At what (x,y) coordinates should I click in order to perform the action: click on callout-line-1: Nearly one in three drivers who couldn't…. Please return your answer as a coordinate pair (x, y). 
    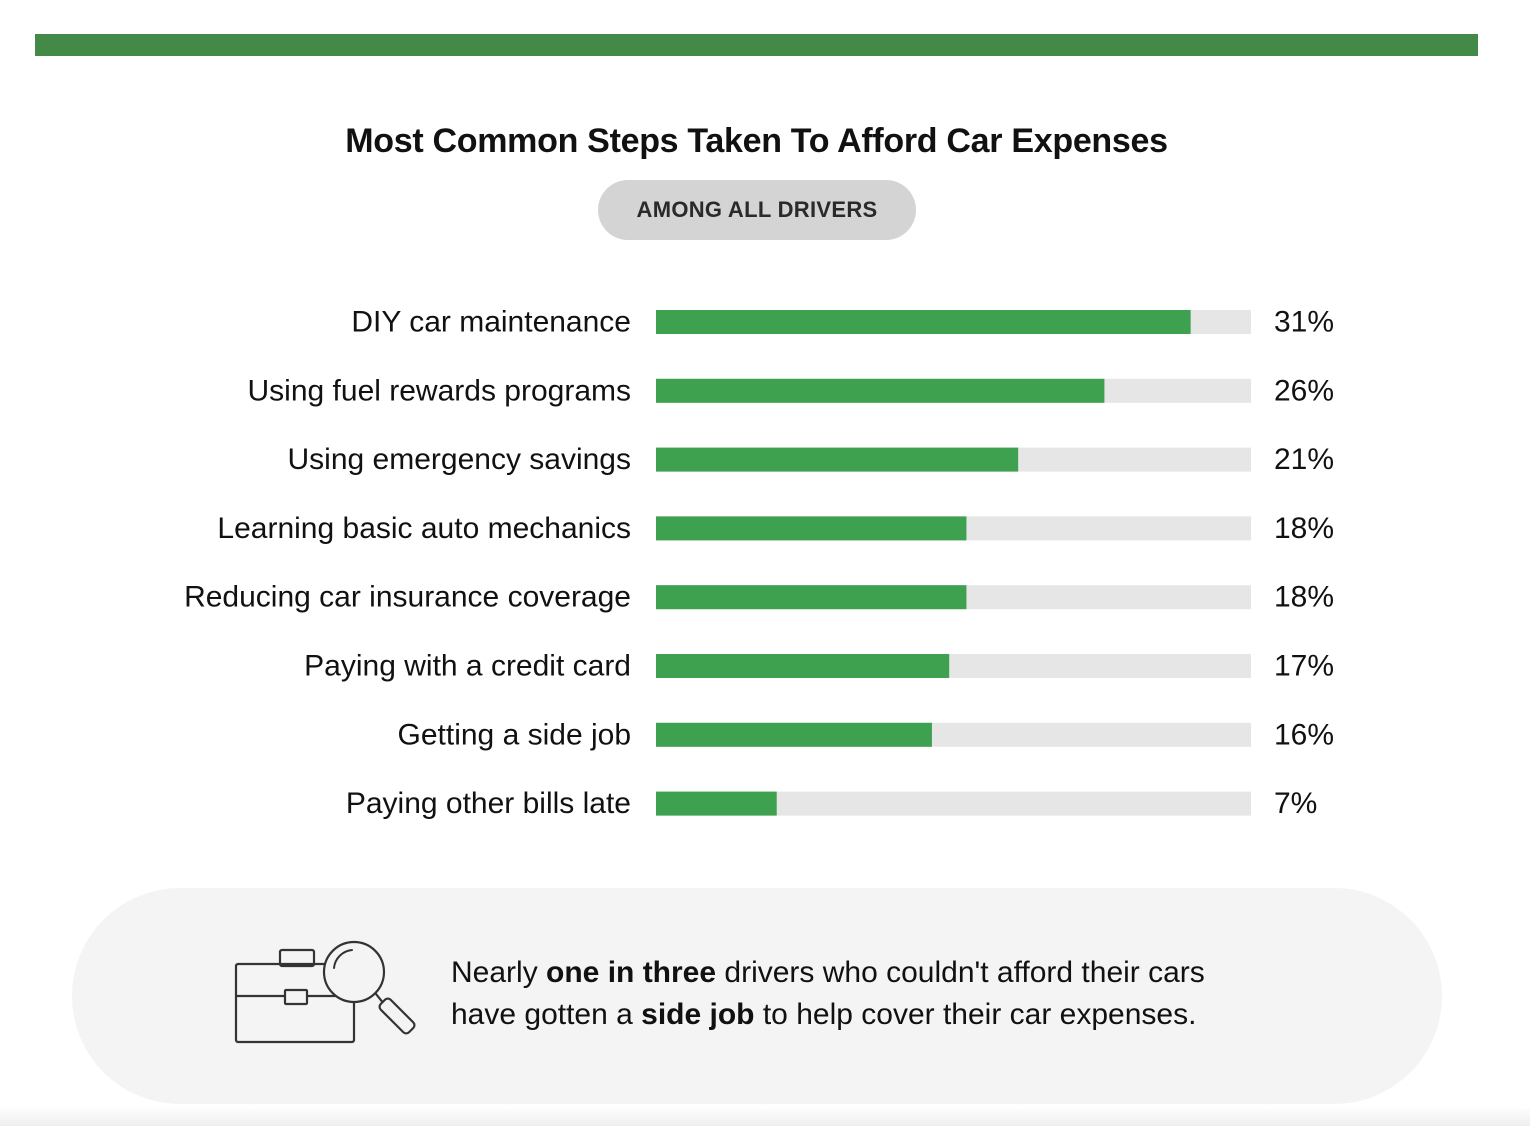
    Looking at the image, I should click on (828, 972).